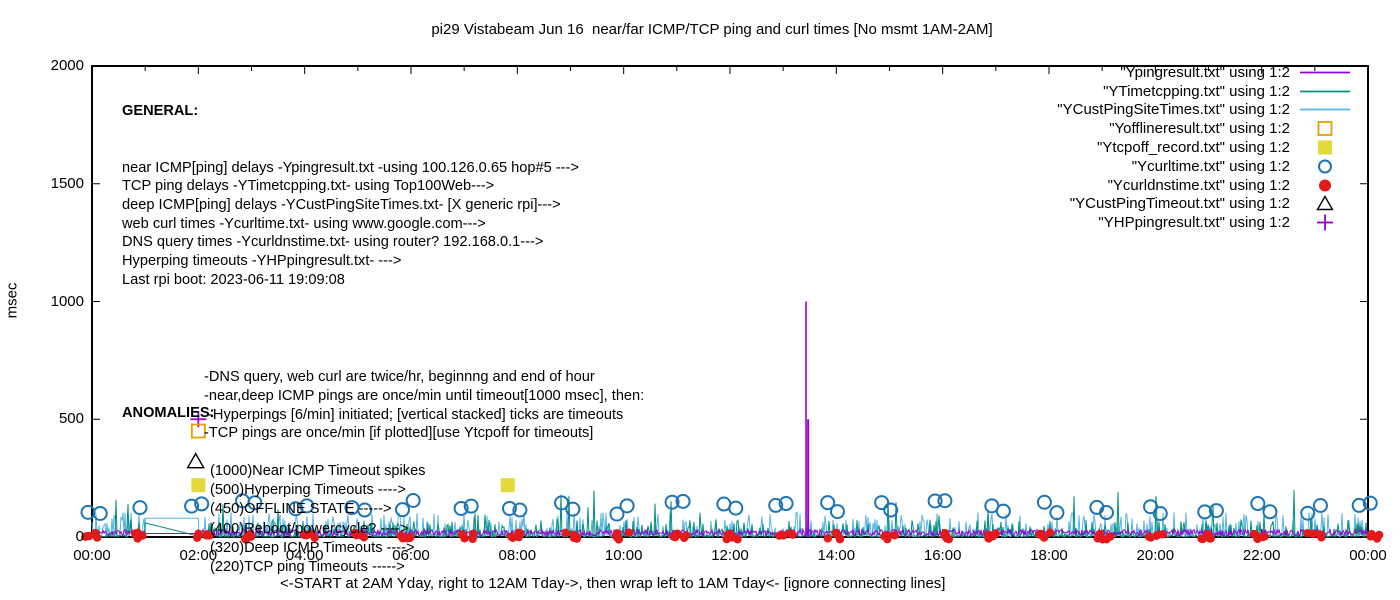 The width and height of the screenshot is (1400, 600). I want to click on x-tick-label: 00:00, so click(1368, 555).